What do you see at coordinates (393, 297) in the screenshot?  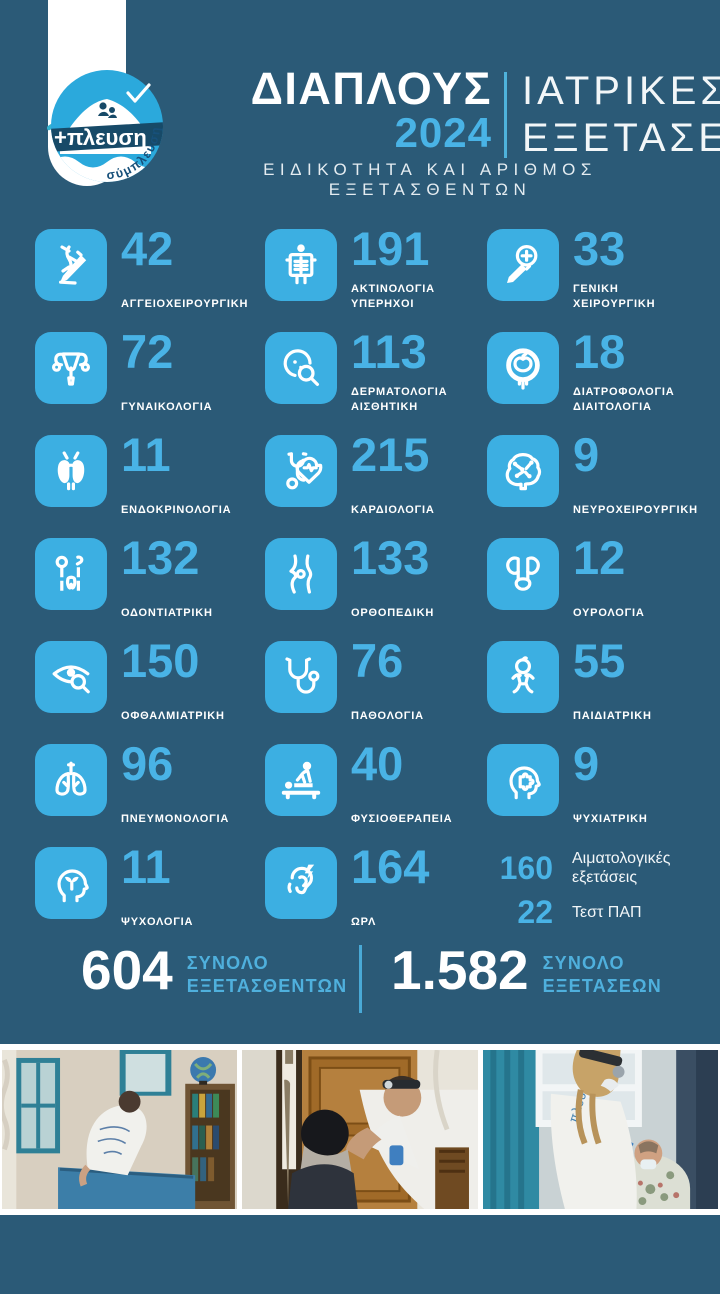 I see `label: ΑΚΤΙΝΟΛΟΓΙΑ ΥΠΕΡΗΧΟΙ` at bounding box center [393, 297].